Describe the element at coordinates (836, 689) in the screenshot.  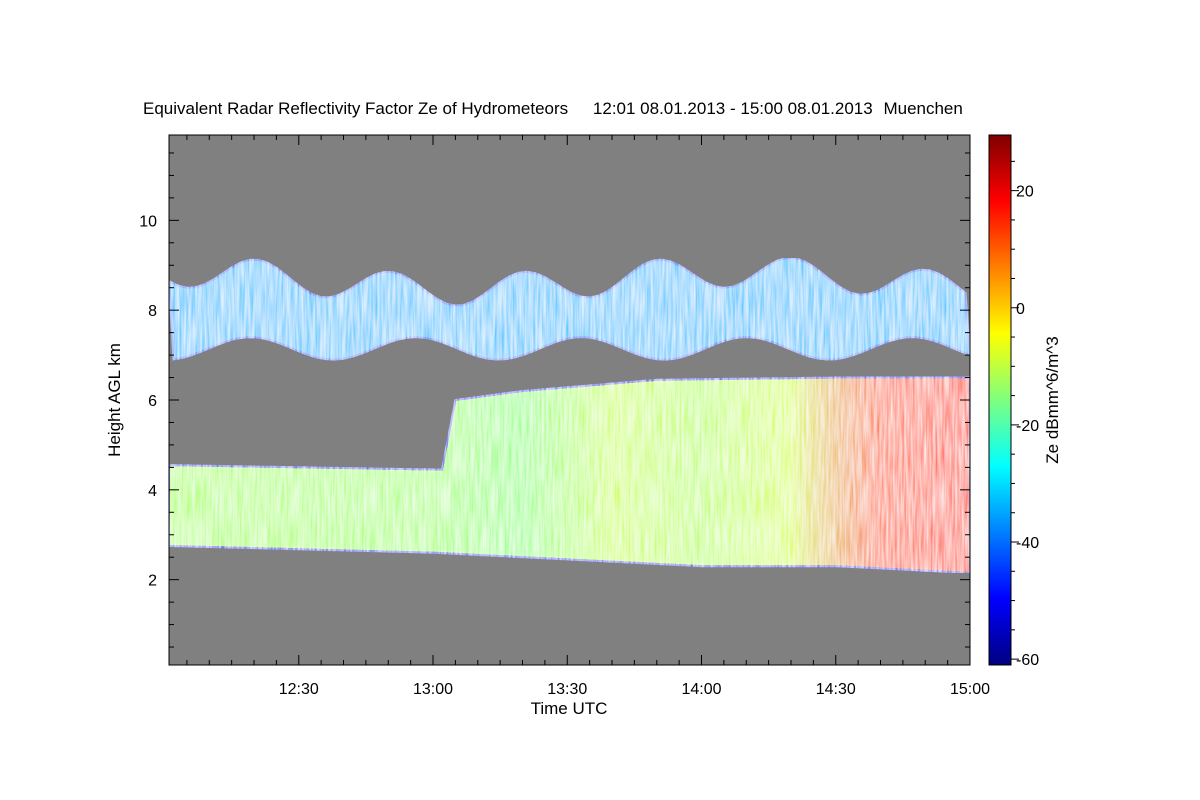
I see `x-tick-label: 14:30` at that location.